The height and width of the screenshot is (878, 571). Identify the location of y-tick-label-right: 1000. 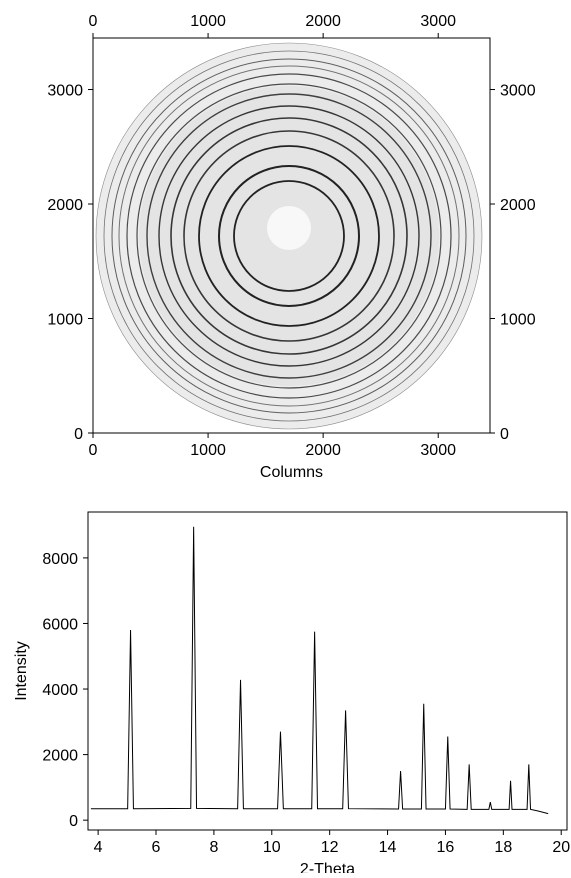
(518, 320).